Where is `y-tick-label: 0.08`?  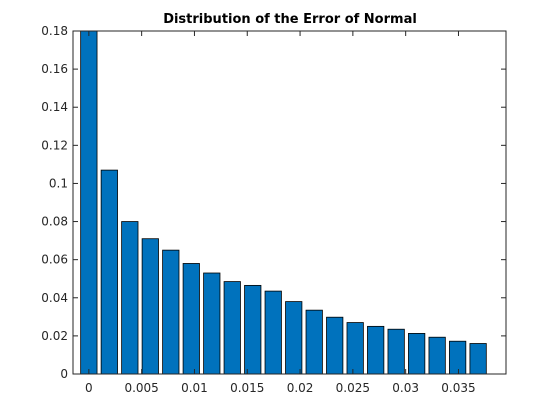
y-tick-label: 0.08 is located at coordinates (54, 222).